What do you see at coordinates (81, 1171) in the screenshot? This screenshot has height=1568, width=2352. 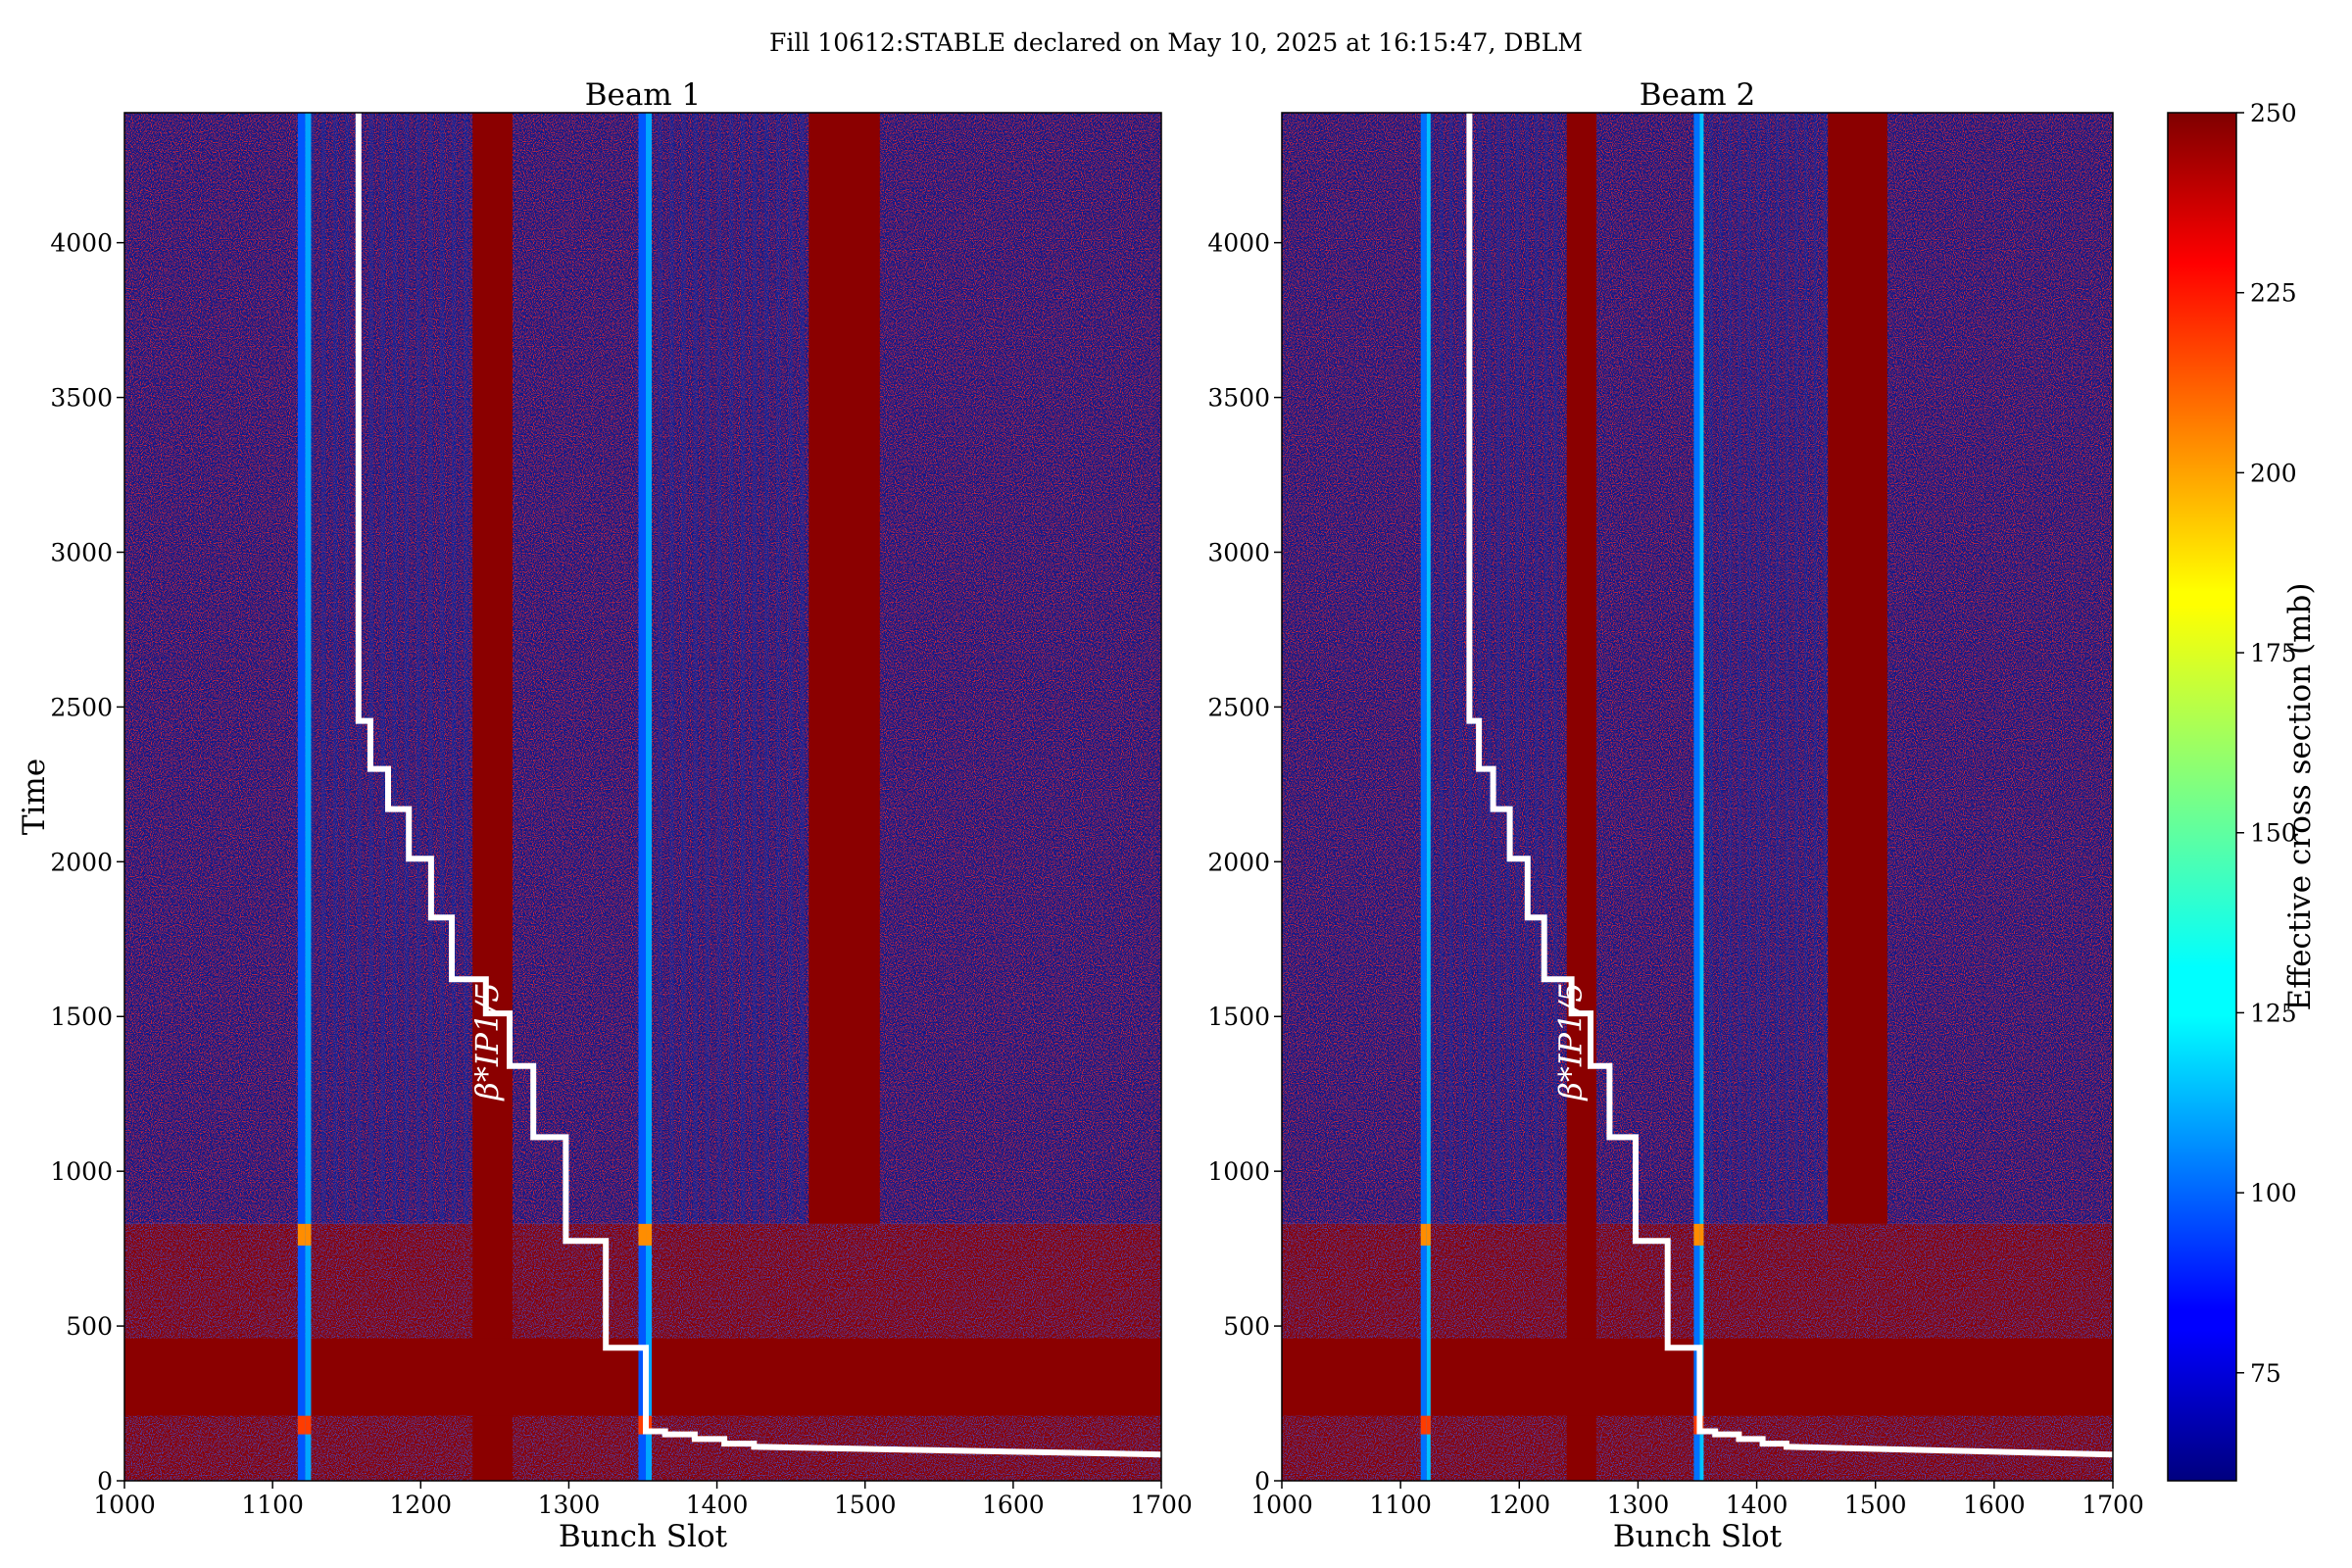 I see `y-tick-label: 1000` at bounding box center [81, 1171].